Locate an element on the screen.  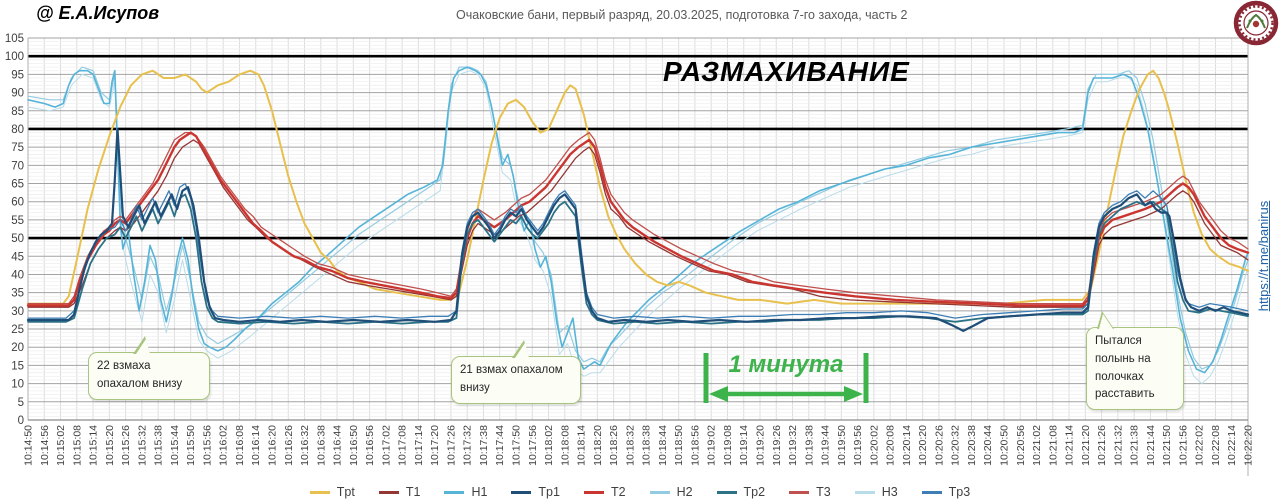
svg-text: 10:20:02 is located at coordinates (874, 445).